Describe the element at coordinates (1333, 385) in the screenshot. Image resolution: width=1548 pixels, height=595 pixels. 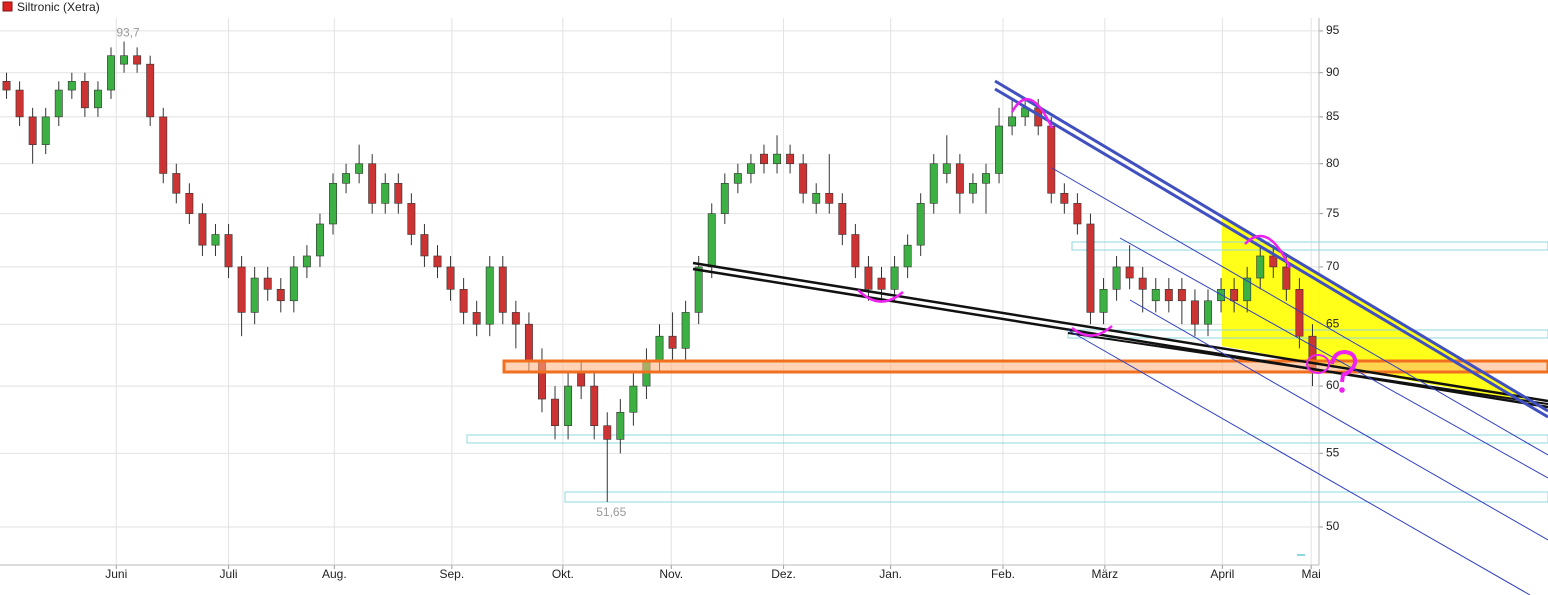
I see `y-tick-label: 60` at that location.